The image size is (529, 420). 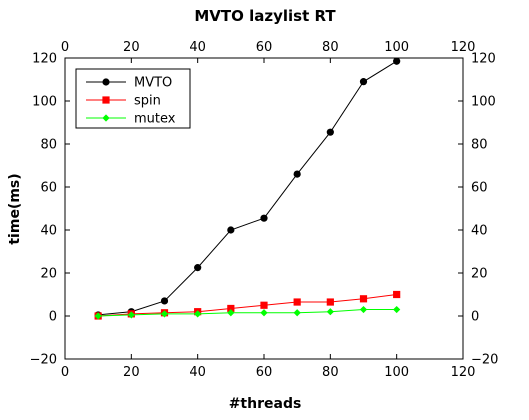 I want to click on x-tick-label-bottom: 100, so click(x=396, y=372).